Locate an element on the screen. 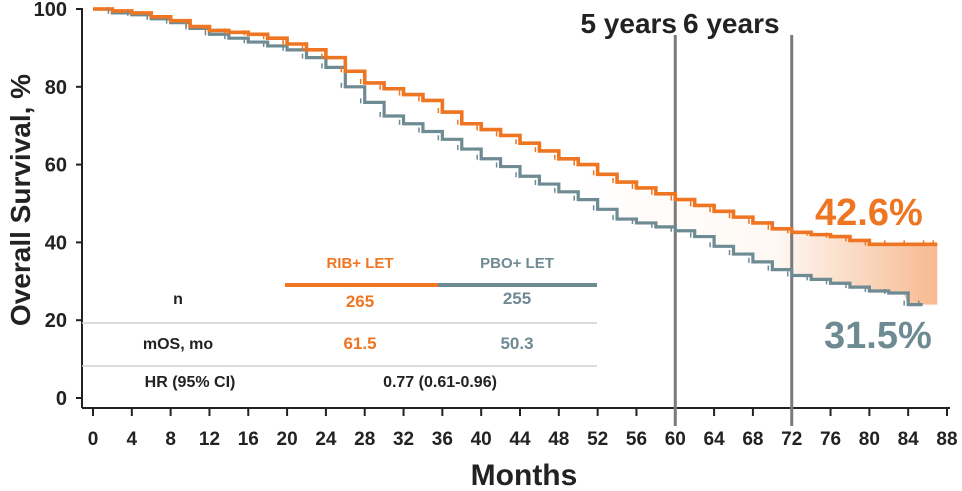 The height and width of the screenshot is (491, 962). x-tick-label: 56 is located at coordinates (636, 439).